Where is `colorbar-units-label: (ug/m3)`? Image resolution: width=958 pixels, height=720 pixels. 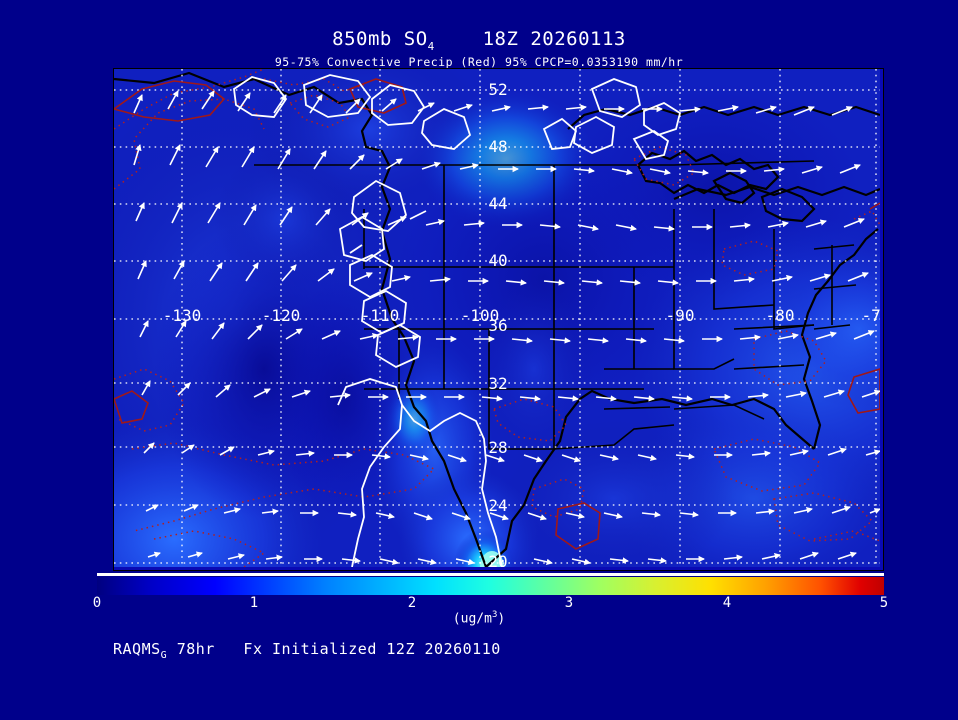
colorbar-units-label: (ug/m3) is located at coordinates (479, 618).